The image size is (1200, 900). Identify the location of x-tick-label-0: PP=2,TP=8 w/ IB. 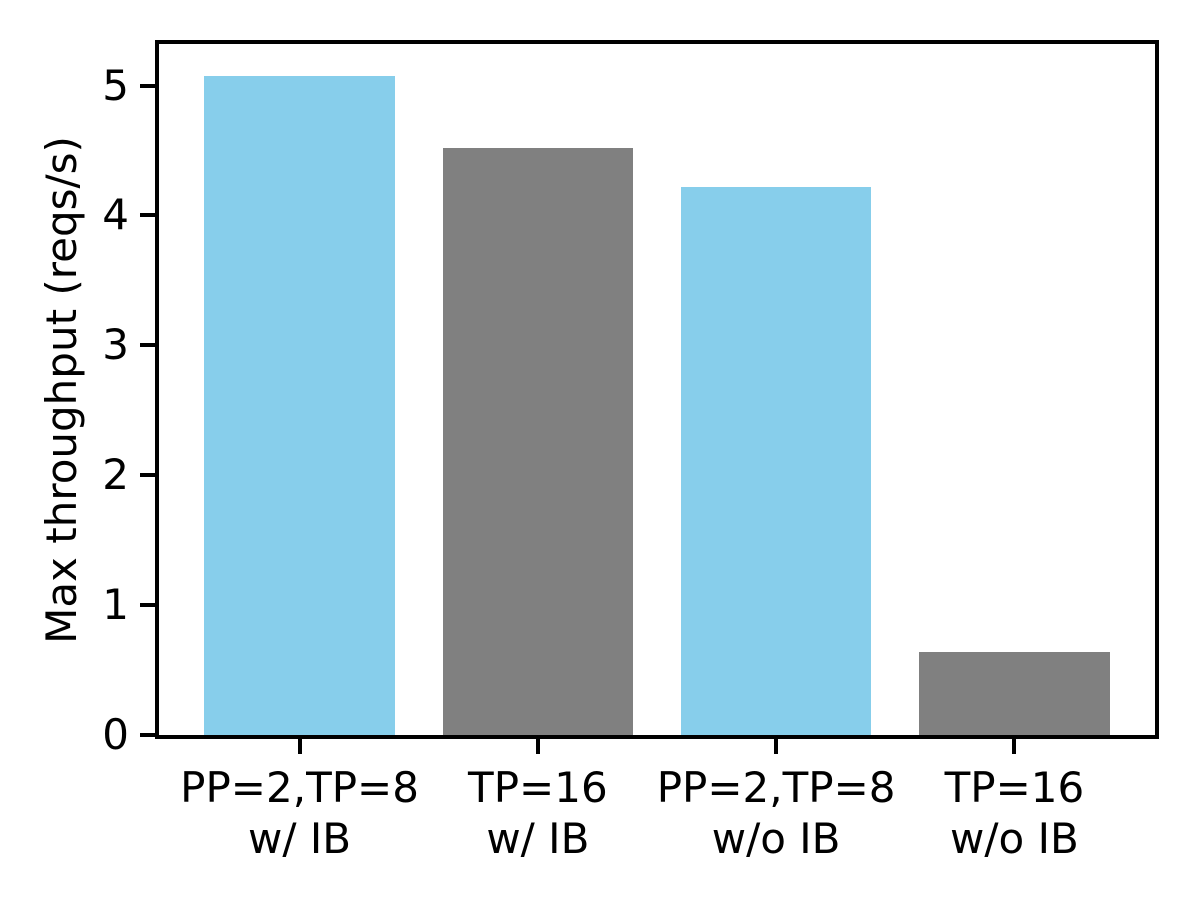
(300, 813).